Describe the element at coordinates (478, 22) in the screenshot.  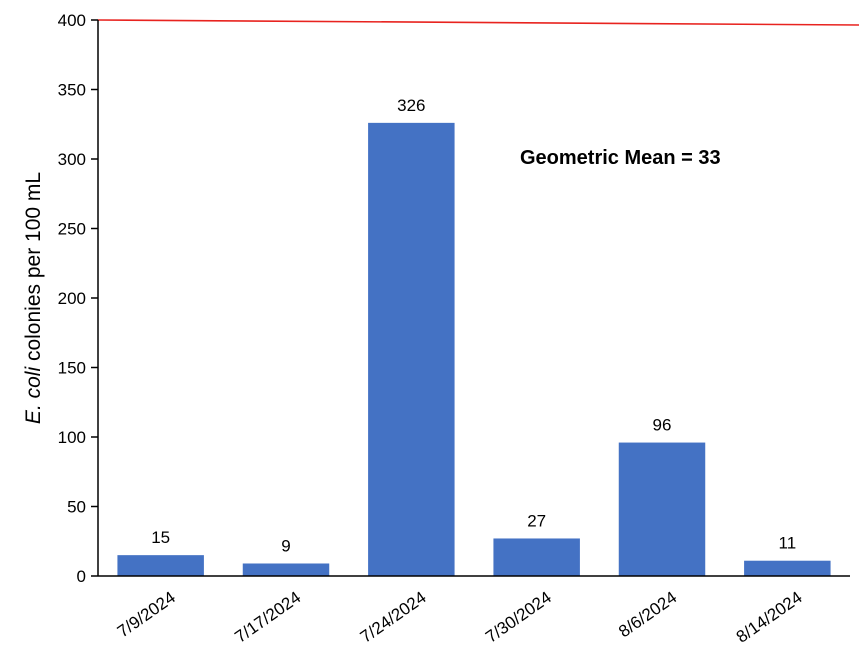
I see `reference-line` at that location.